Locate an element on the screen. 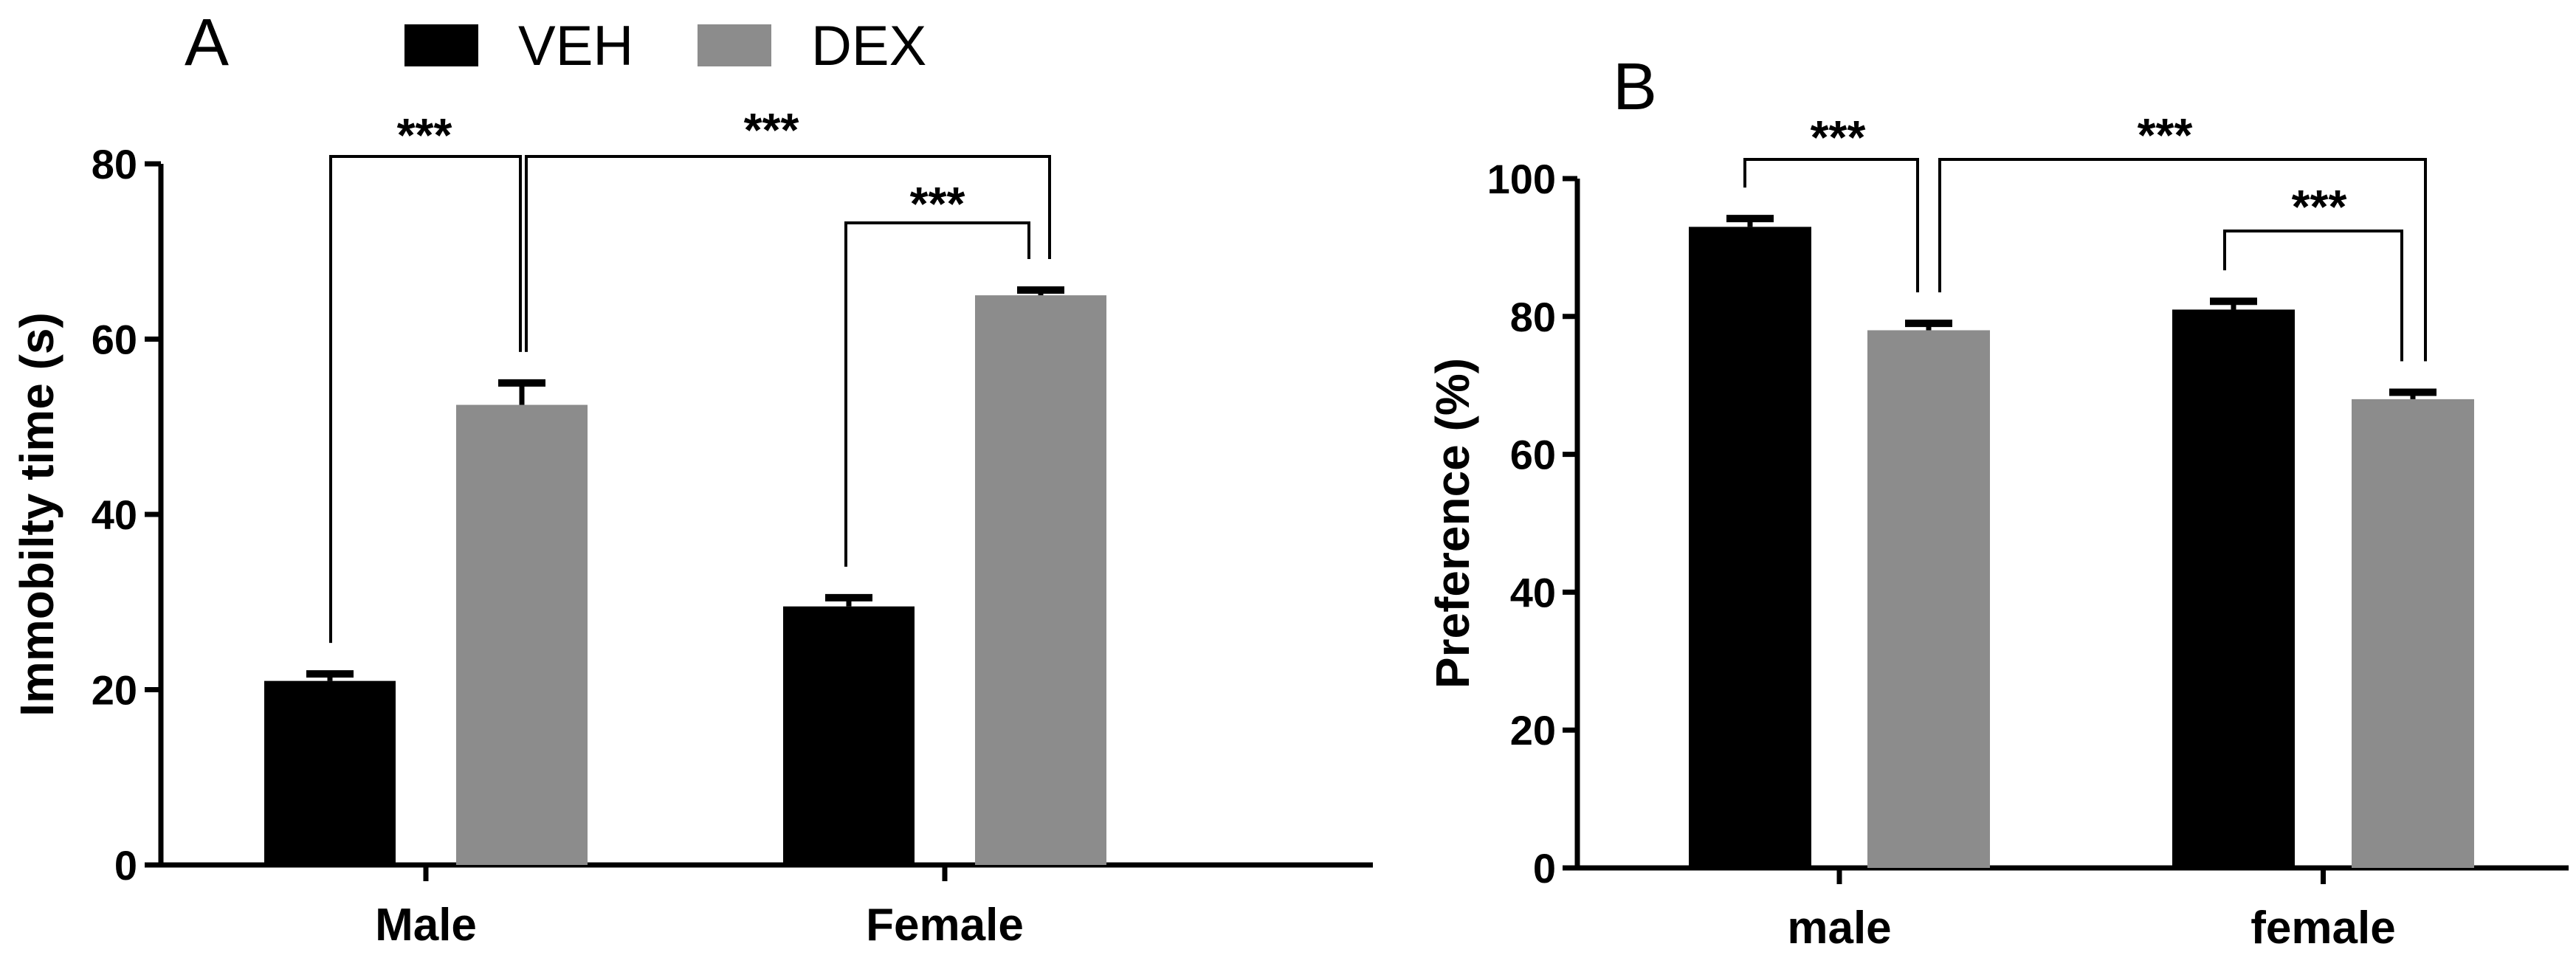 Image resolution: width=2576 pixels, height=955 pixels. panel-a-bar-dex-female is located at coordinates (1040, 580).